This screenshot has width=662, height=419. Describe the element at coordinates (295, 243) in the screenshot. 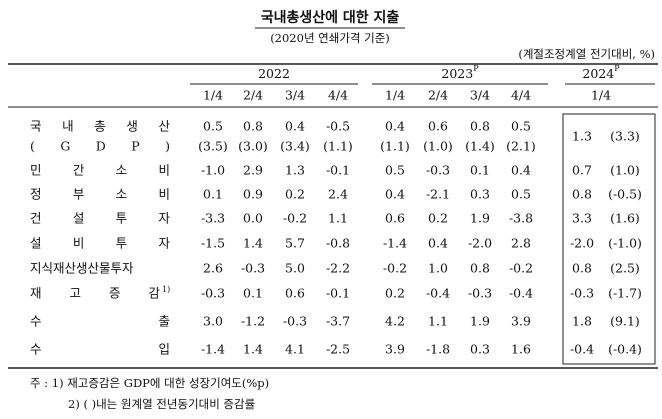

I see `cell: 5.7` at that location.